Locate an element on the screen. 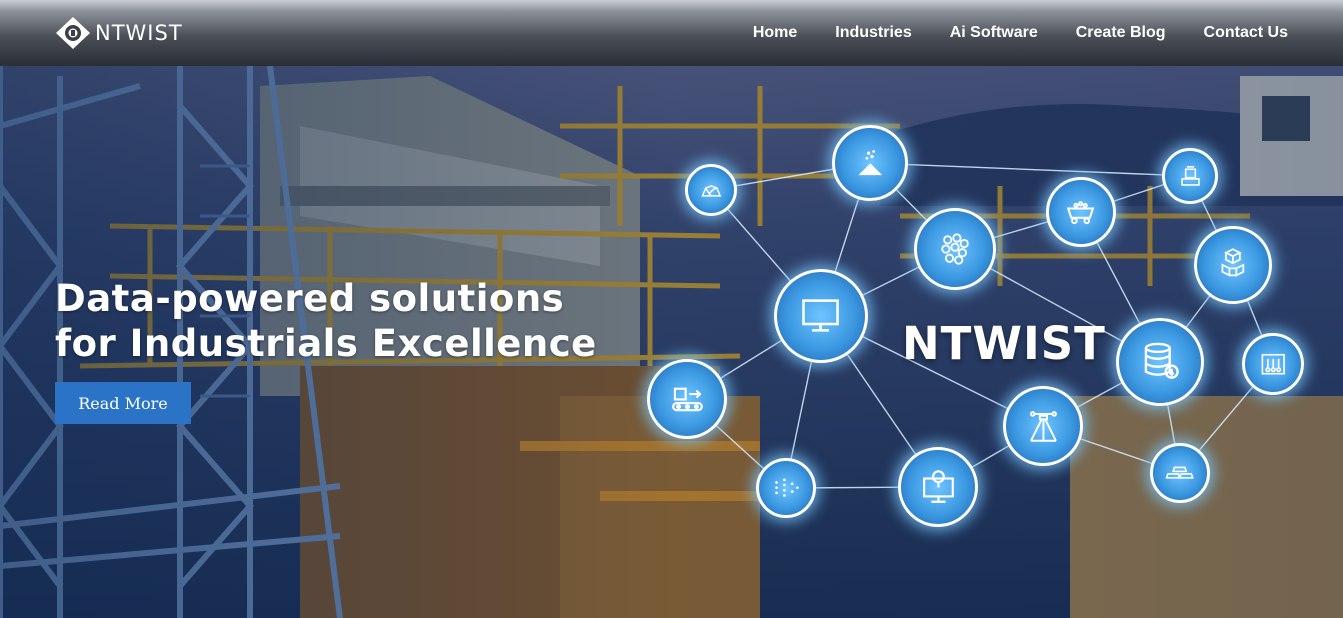  gold-bars-icon is located at coordinates (1180, 473).